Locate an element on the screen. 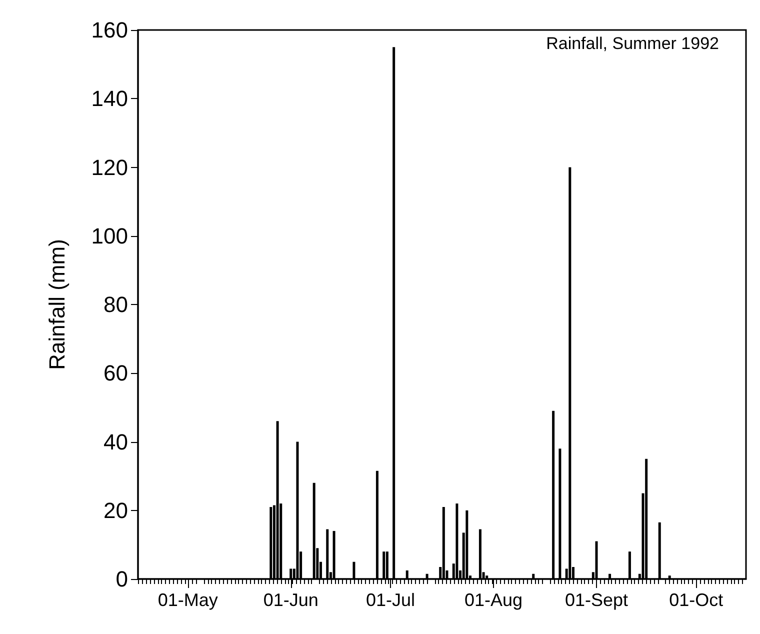 The width and height of the screenshot is (760, 634). y-tick-label: 0 is located at coordinates (122, 579).